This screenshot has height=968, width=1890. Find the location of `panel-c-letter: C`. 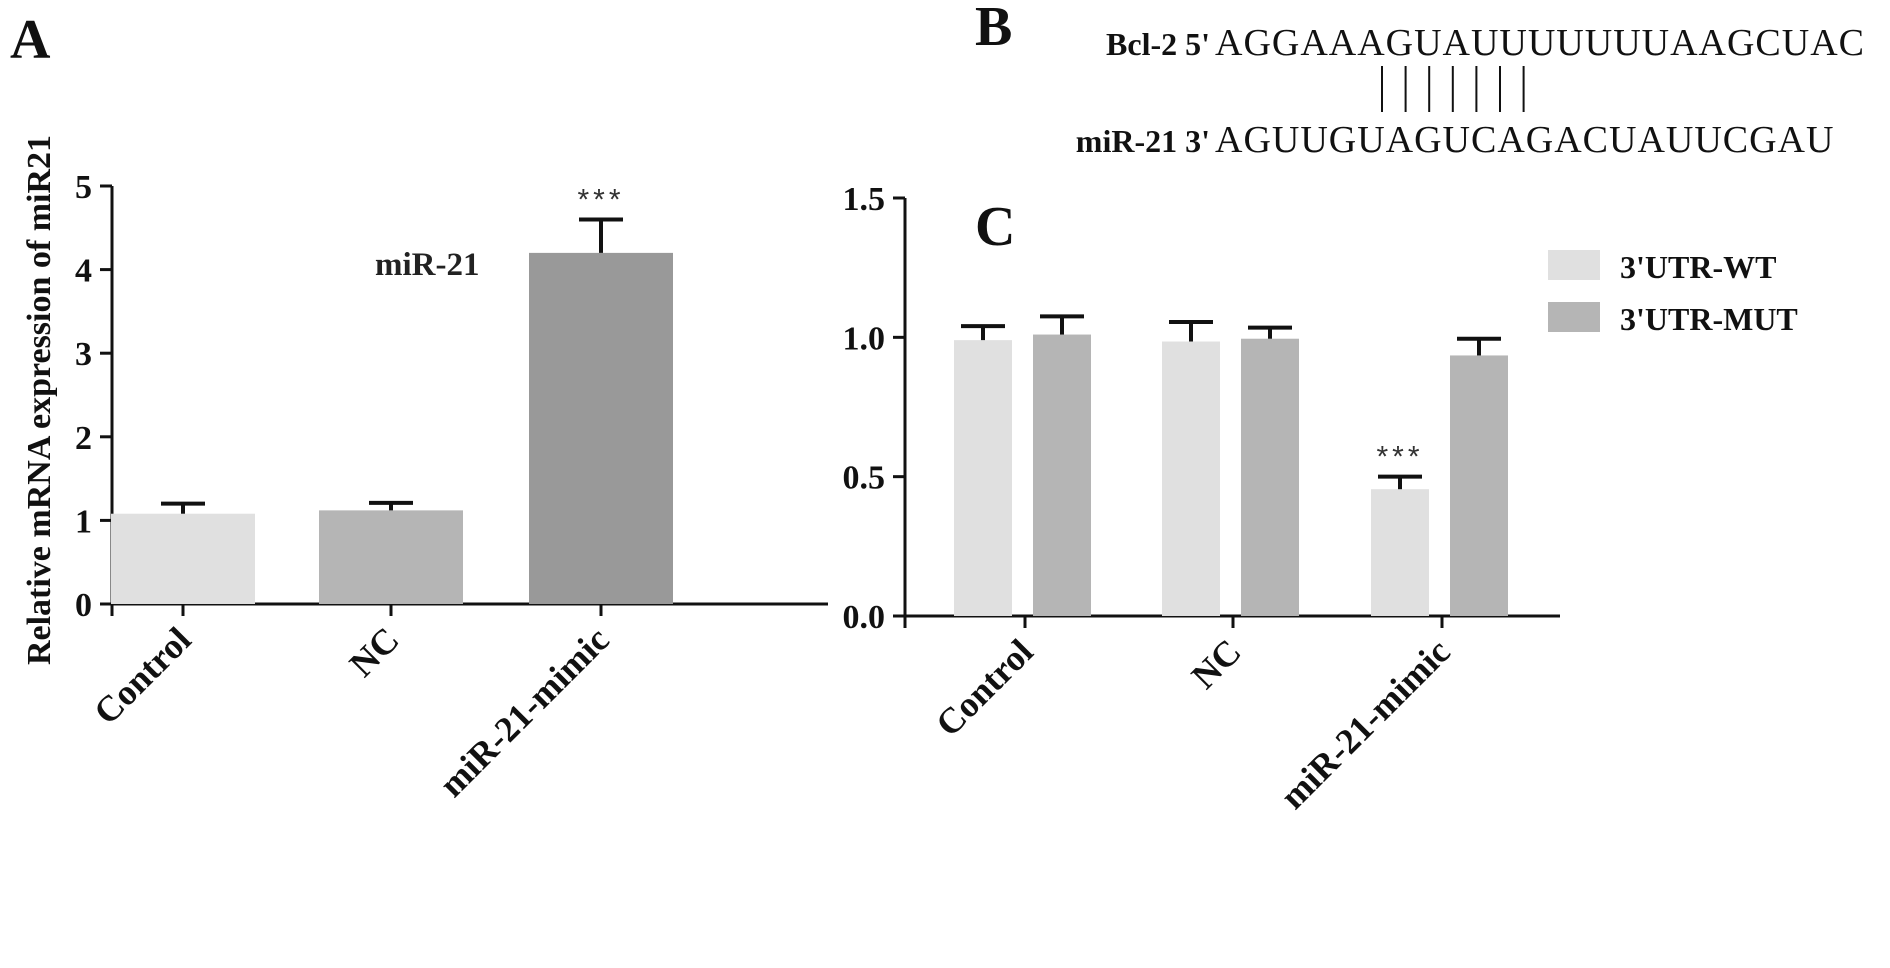

panel-c-letter: C is located at coordinates (995, 227).